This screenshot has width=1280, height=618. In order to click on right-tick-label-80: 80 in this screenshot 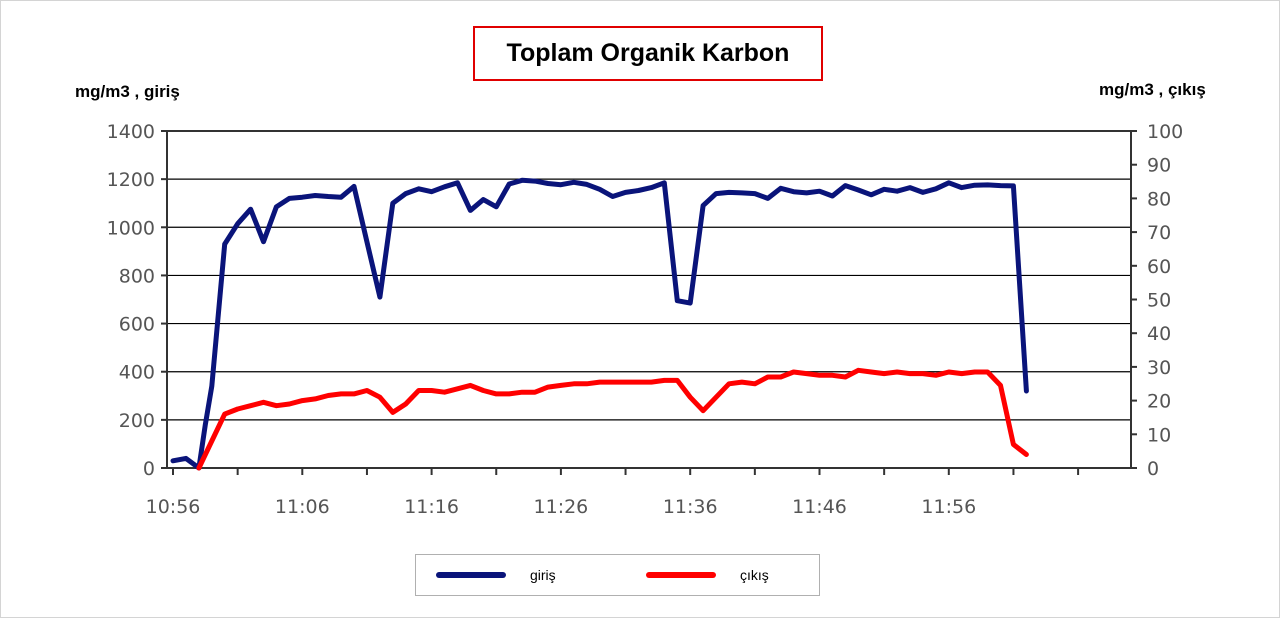, I will do `click(1159, 199)`.